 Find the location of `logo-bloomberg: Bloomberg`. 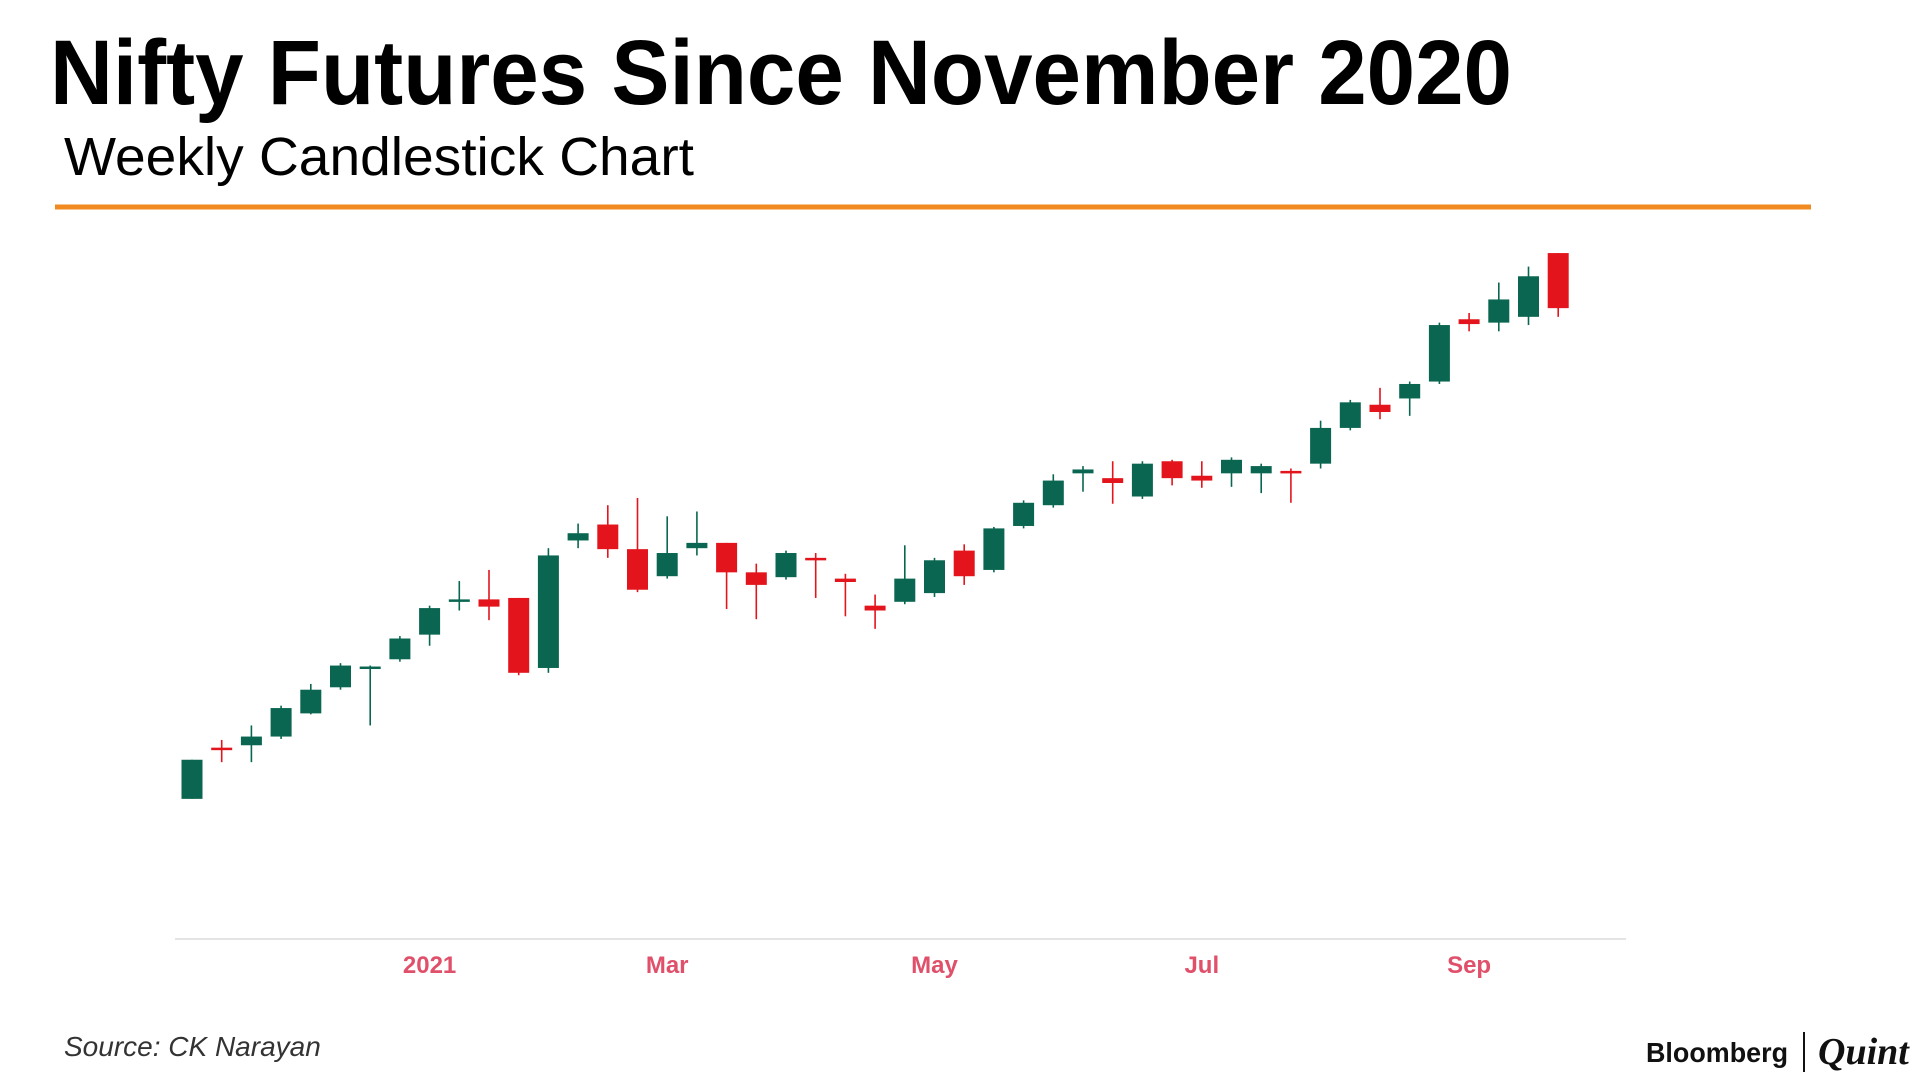

logo-bloomberg: Bloomberg is located at coordinates (1717, 1052).